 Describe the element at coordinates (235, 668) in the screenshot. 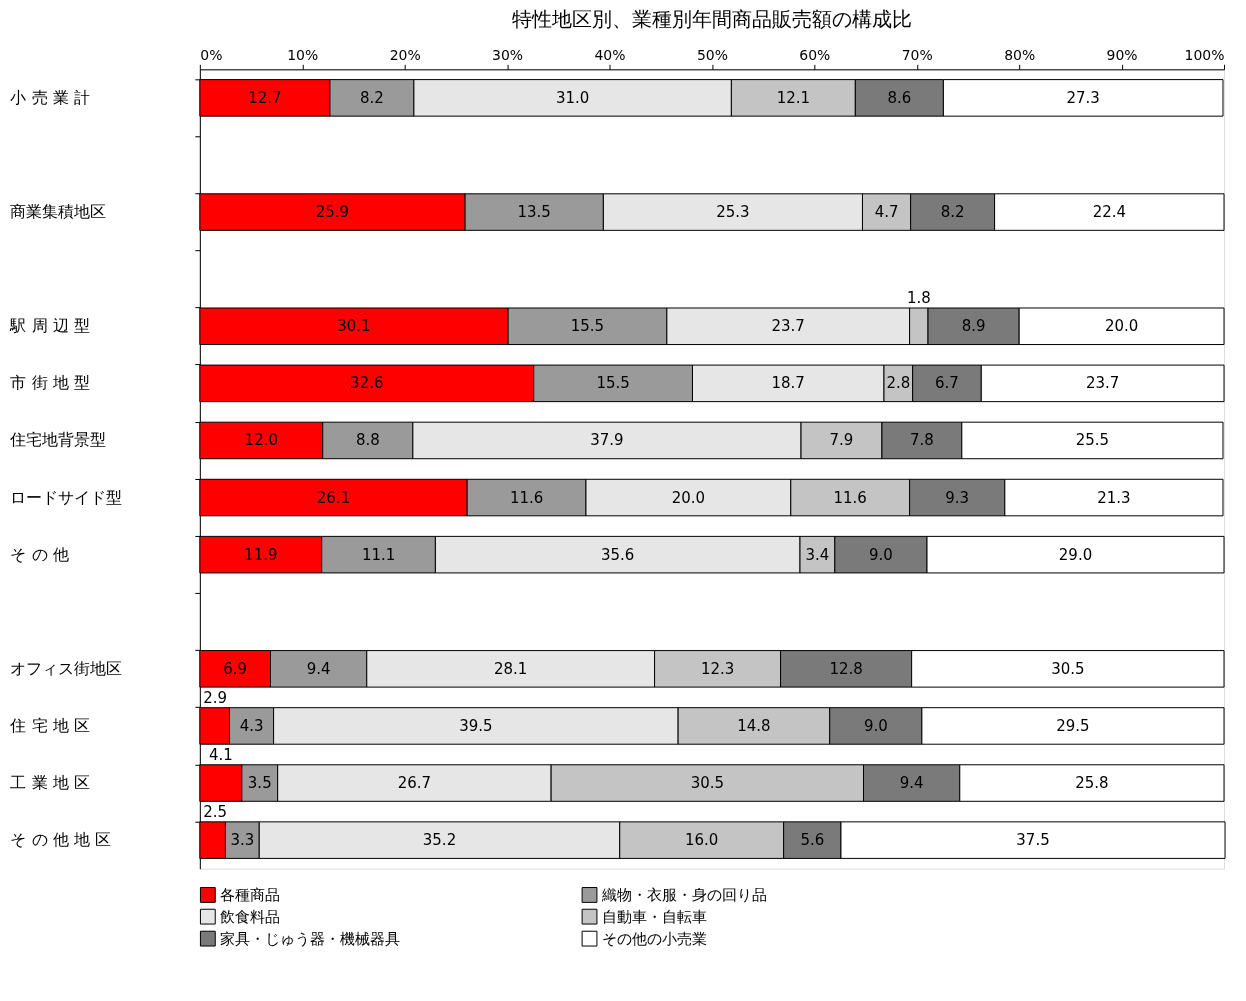

I see `data-label: 6.9` at that location.